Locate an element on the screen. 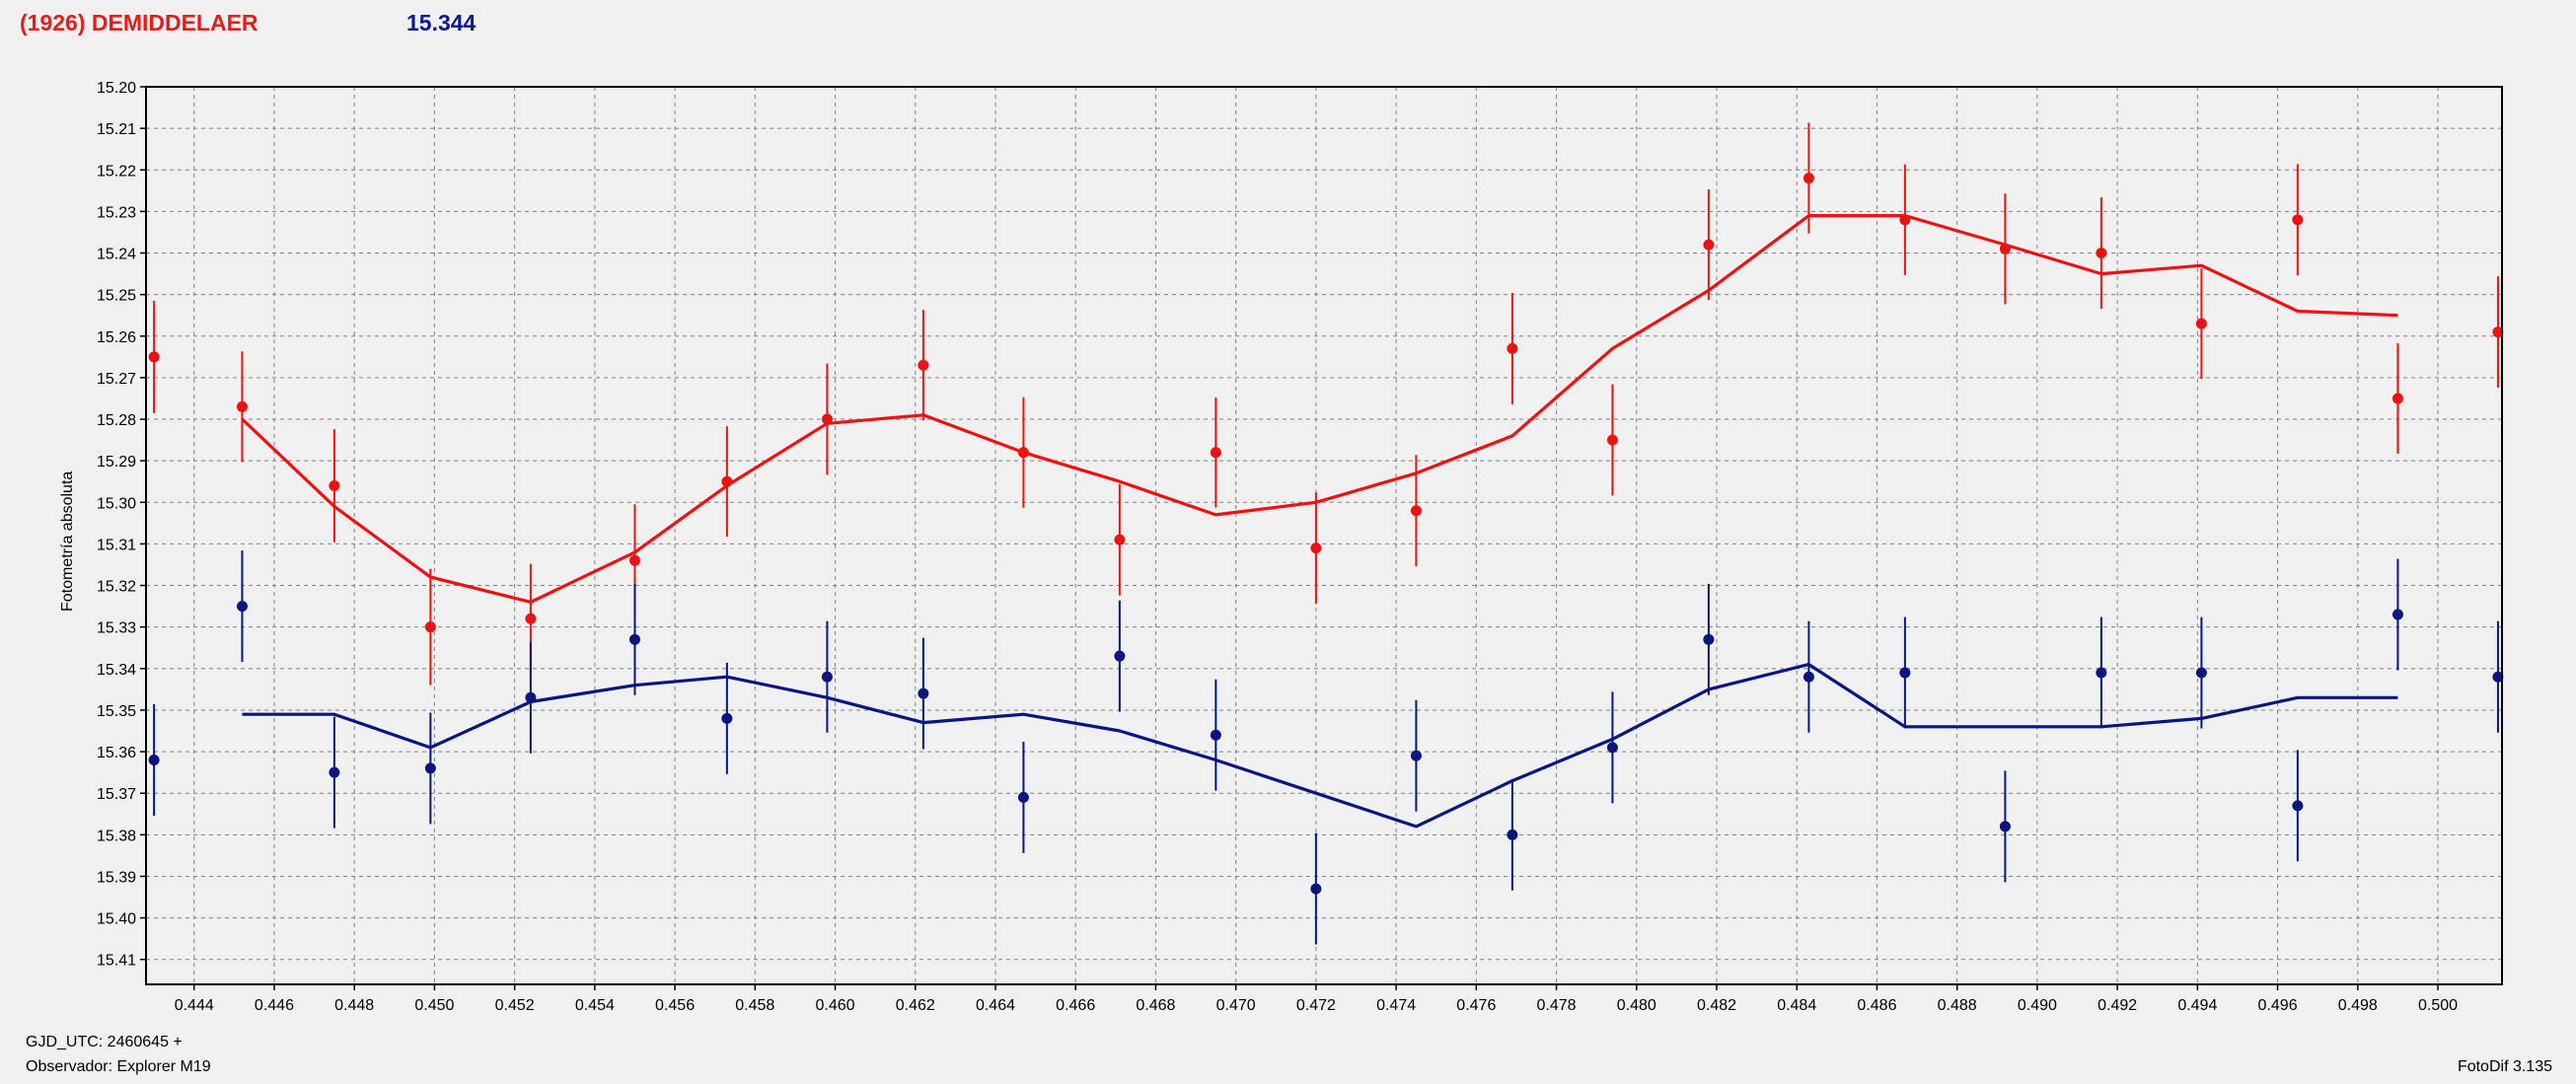 The width and height of the screenshot is (2576, 1084). y-tick-label: 15.30 is located at coordinates (116, 504).